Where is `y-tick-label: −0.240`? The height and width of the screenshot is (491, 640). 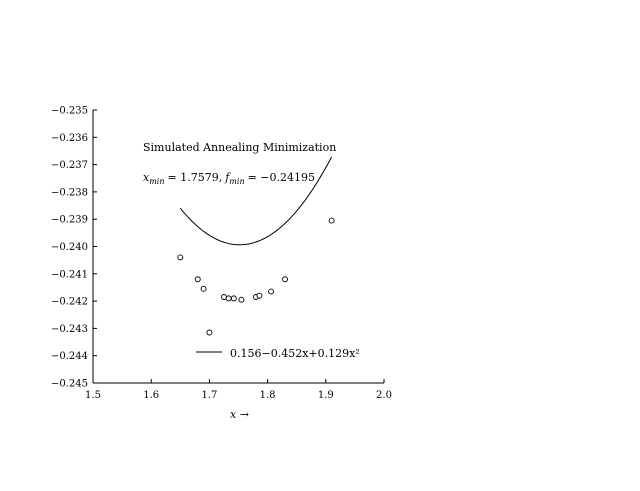 y-tick-label: −0.240 is located at coordinates (69, 247).